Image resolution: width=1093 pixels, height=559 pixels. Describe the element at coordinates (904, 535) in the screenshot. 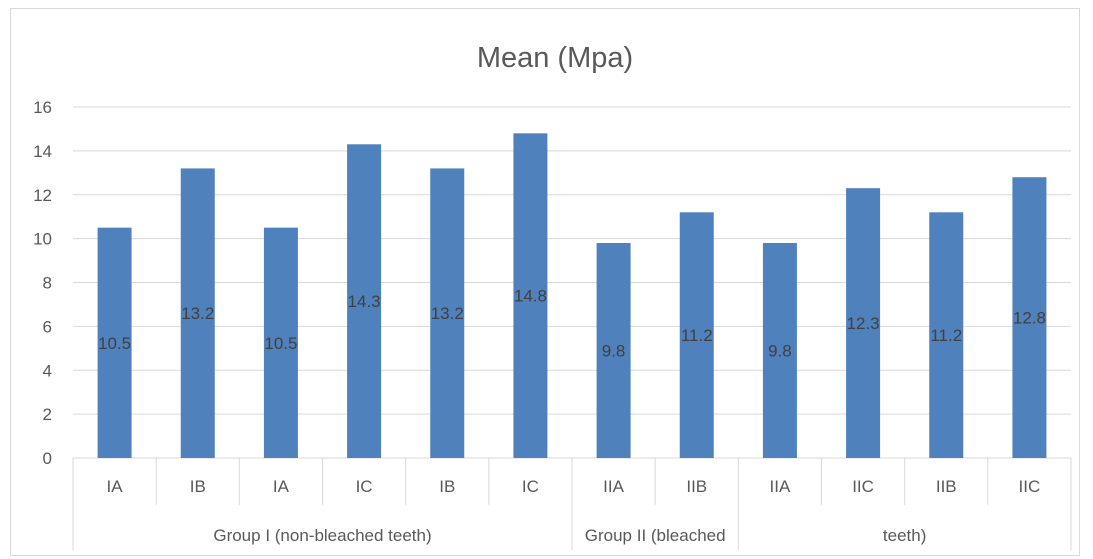

I see `x-group-label: teeth)` at that location.